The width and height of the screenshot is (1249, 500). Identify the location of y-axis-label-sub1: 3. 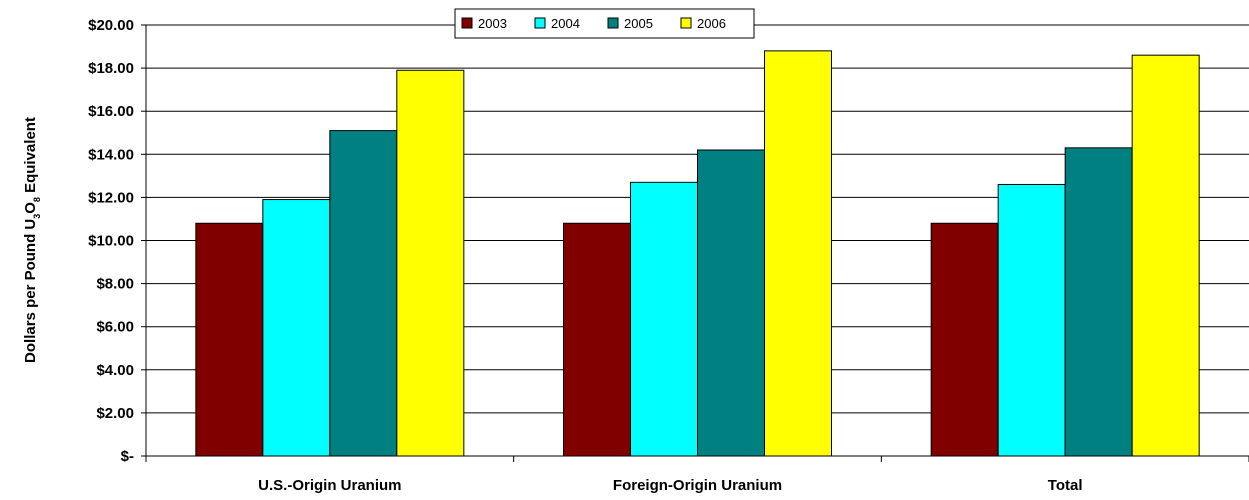
(37, 216).